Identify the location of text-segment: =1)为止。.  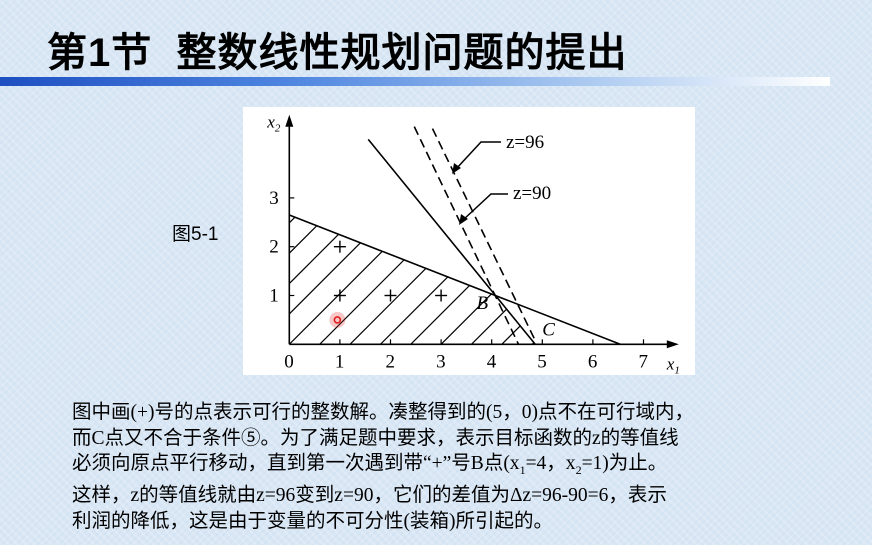
(624, 463).